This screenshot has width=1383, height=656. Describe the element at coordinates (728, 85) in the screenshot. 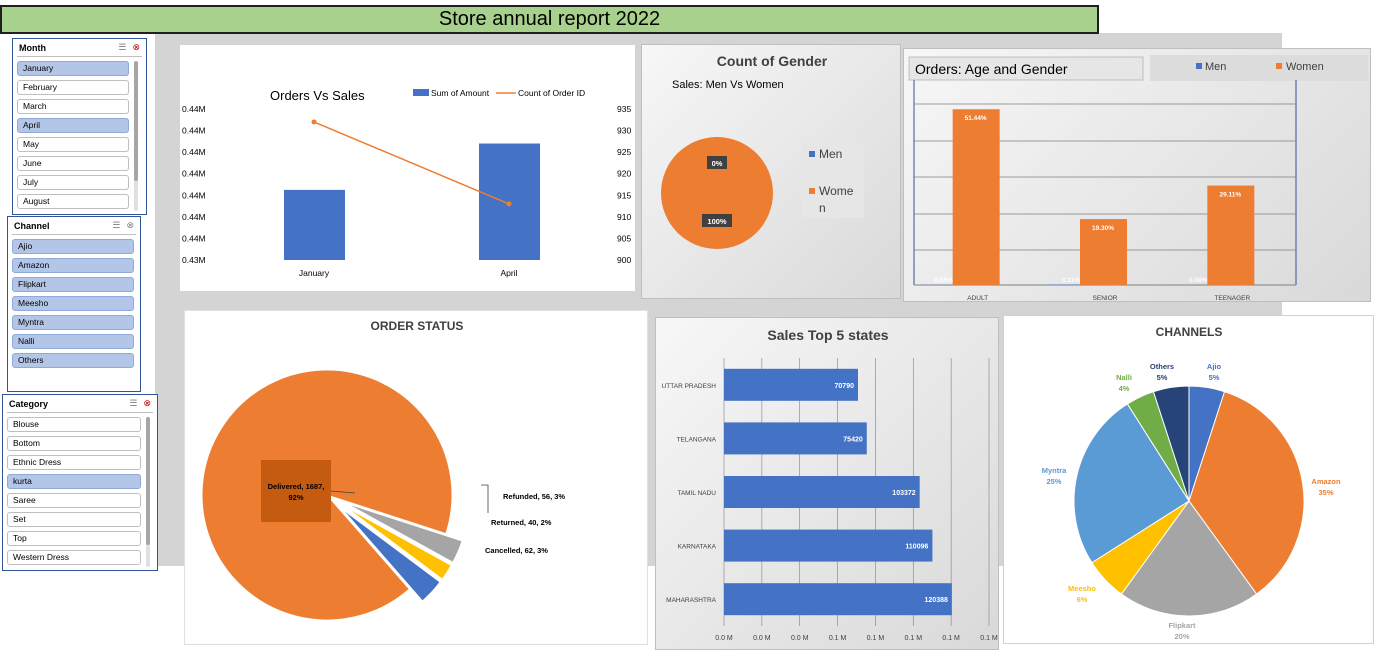

I see `chart-subtitle: Sales: Men Vs Women` at that location.